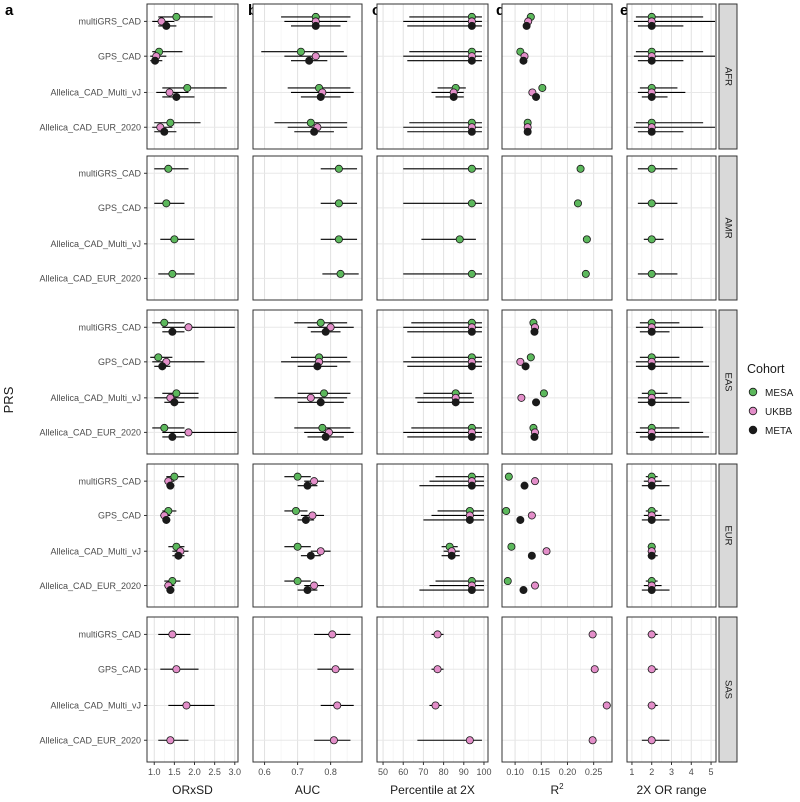 This screenshot has width=800, height=802. I want to click on panel-auc-sas, so click(307, 689).